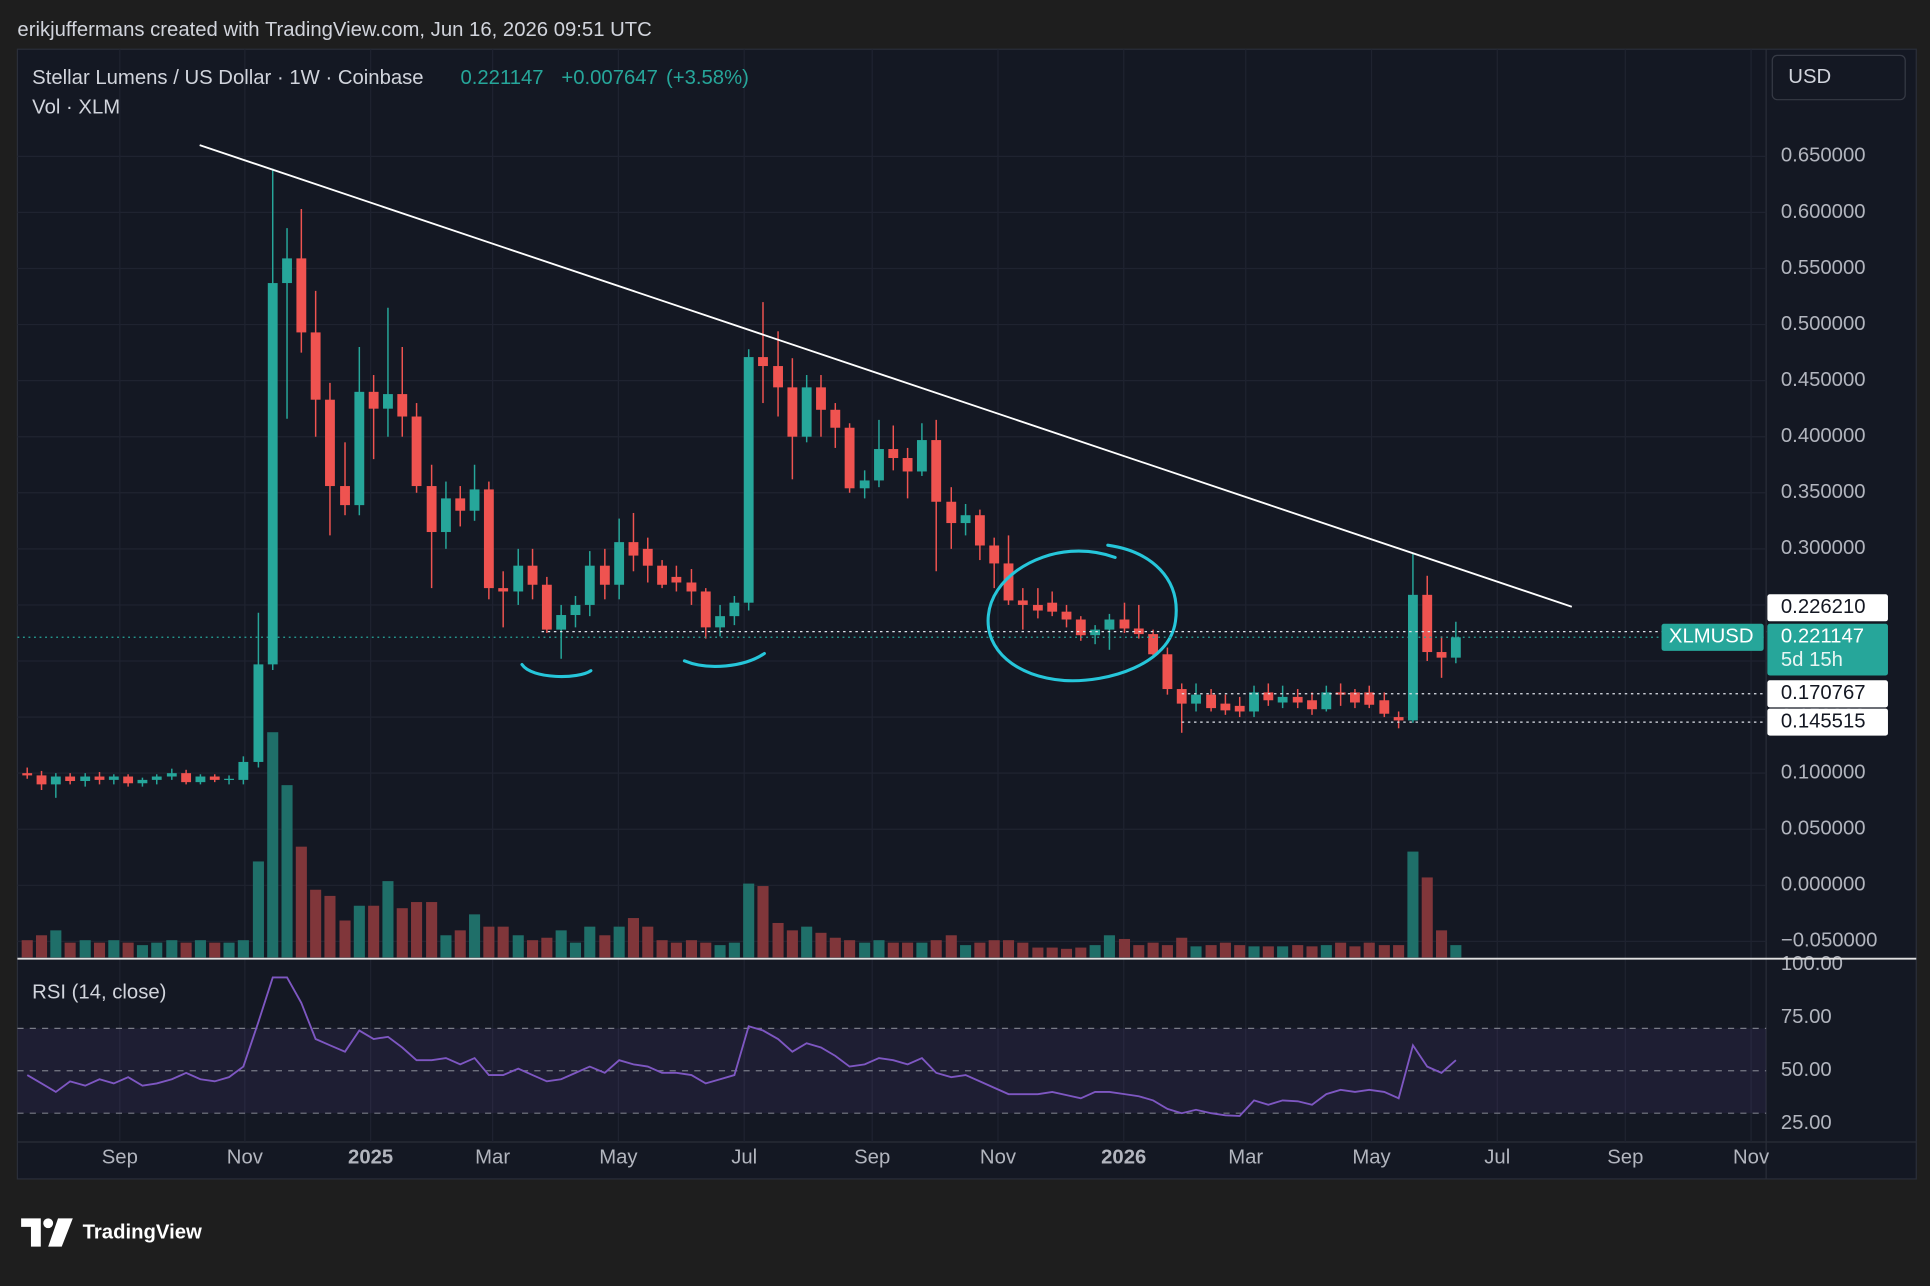  I want to click on countdown-label: 5d 15h, so click(1812, 660).